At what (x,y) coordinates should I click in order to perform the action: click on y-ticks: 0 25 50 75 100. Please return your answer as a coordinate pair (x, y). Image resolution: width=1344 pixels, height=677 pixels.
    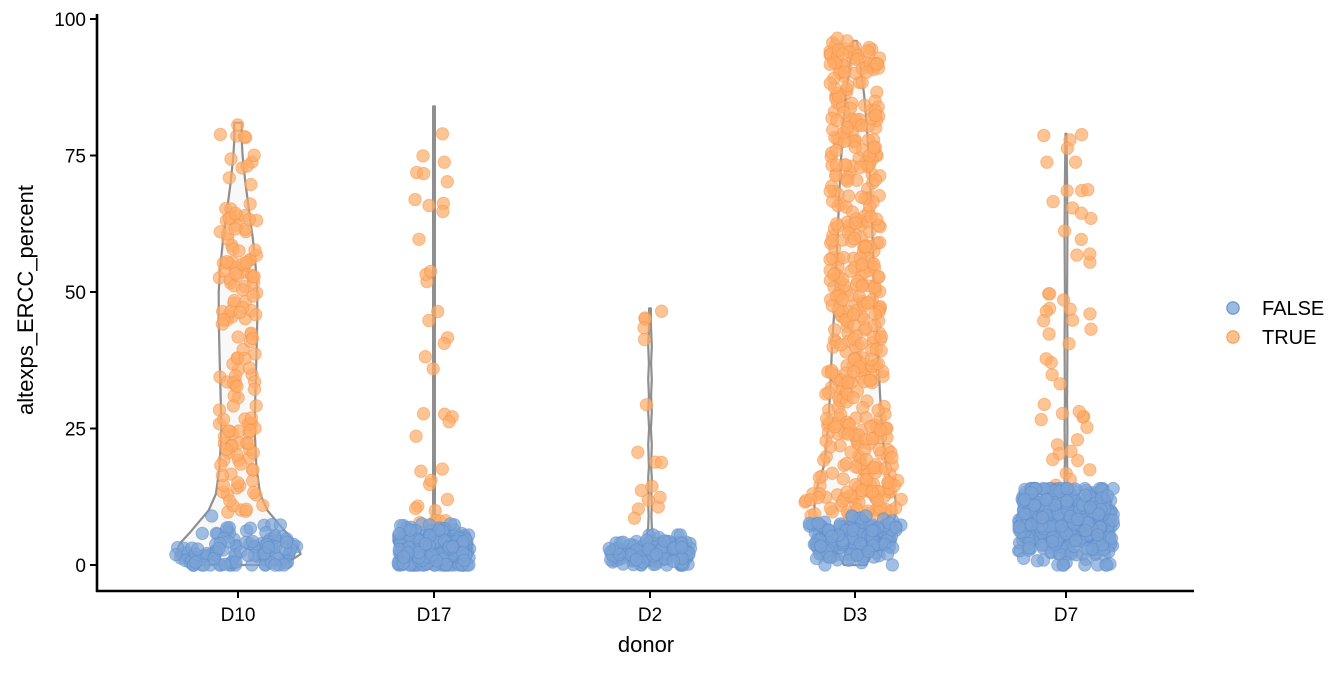
    Looking at the image, I should click on (75, 293).